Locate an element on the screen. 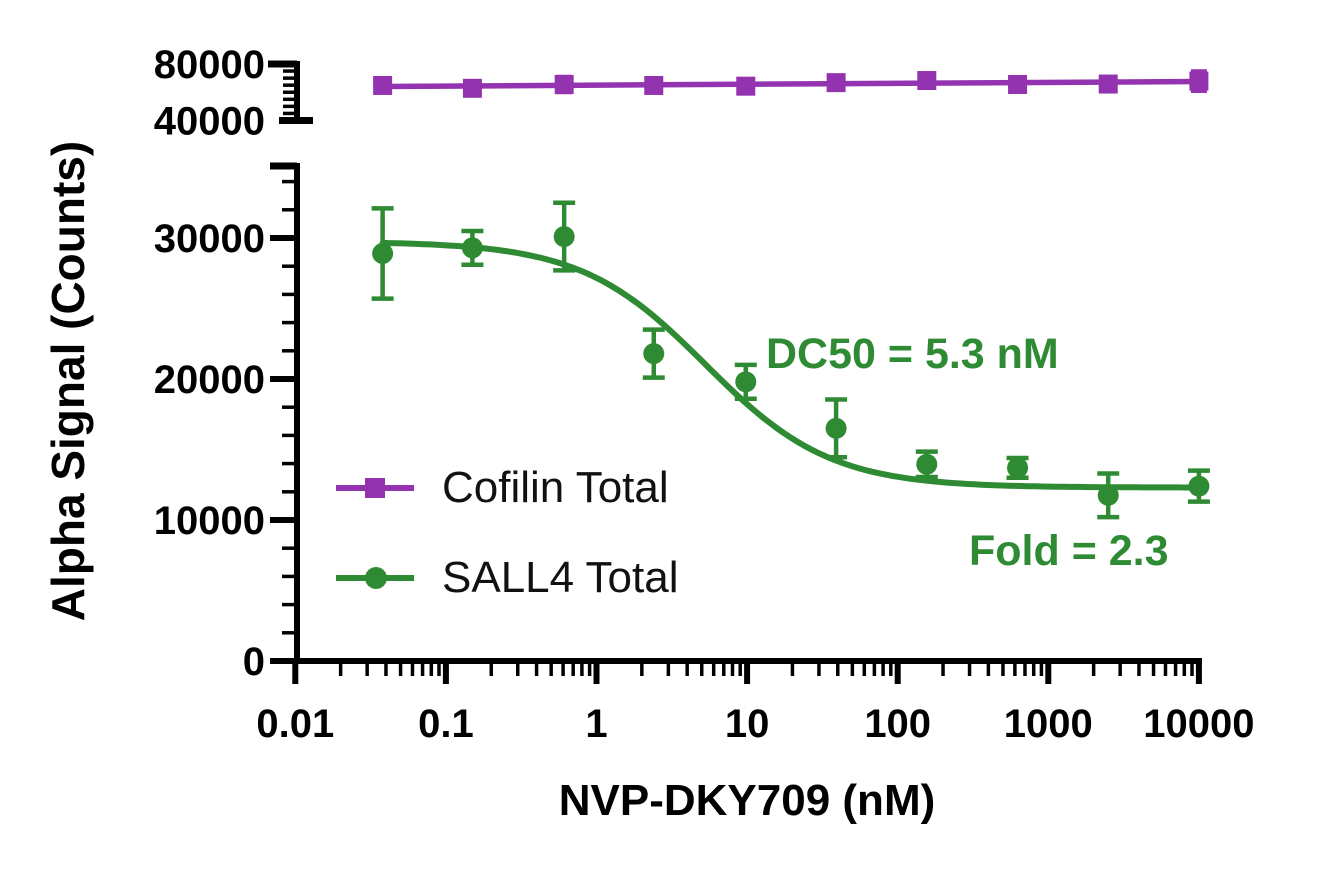 The height and width of the screenshot is (870, 1332). y-tick-label: 10000 is located at coordinates (209, 521).